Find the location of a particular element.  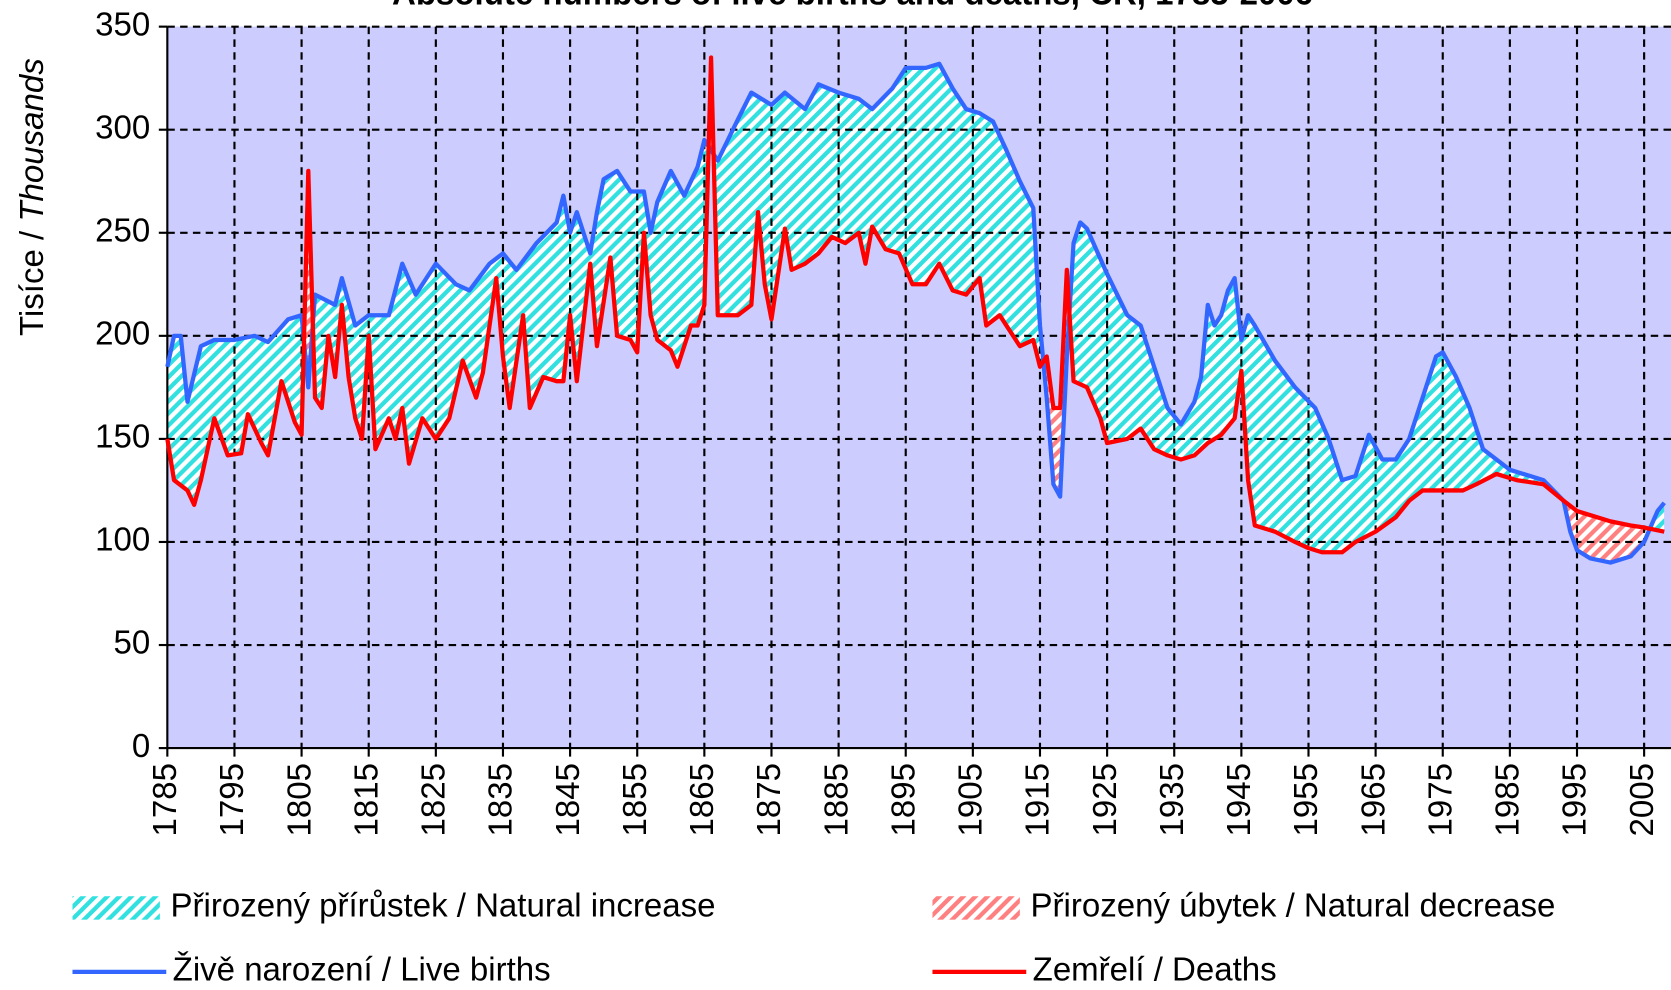

x-tick-label: 1815 is located at coordinates (365, 799).